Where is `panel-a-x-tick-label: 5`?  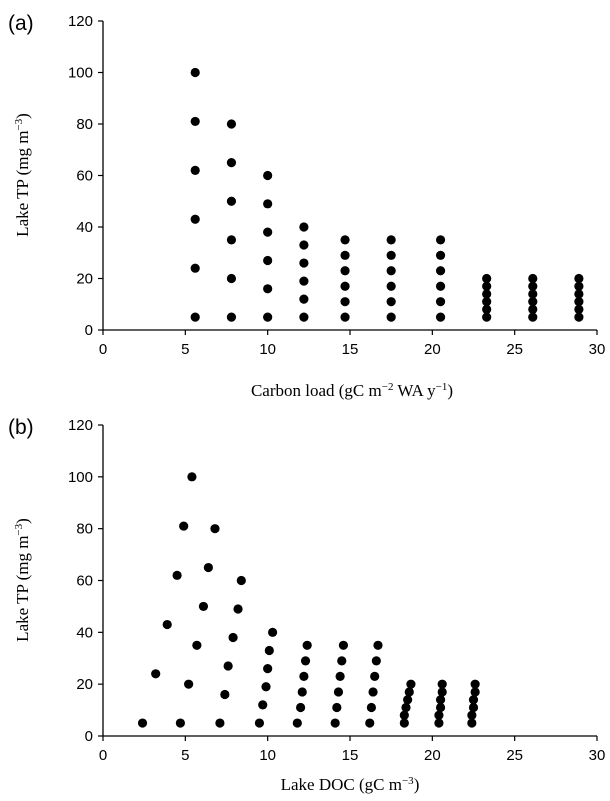
panel-a-x-tick-label: 5 is located at coordinates (185, 349).